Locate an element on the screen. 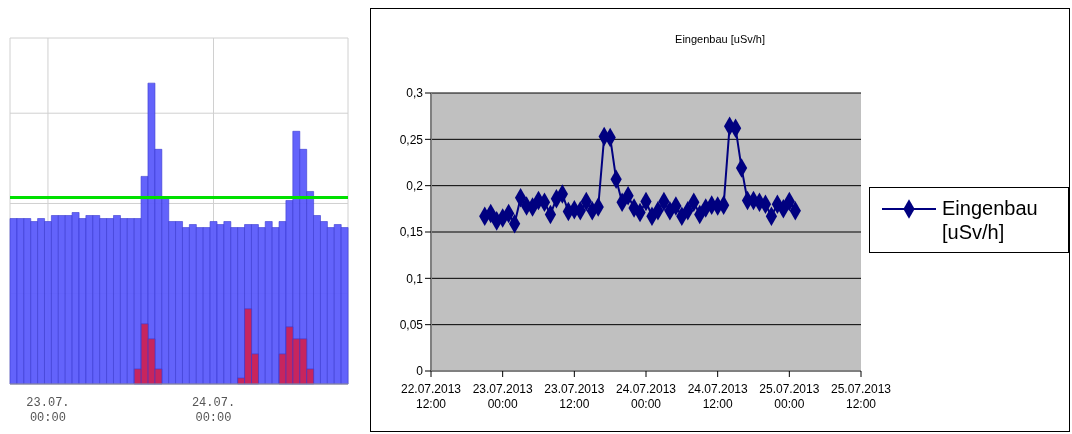 Image resolution: width=1072 pixels, height=434 pixels. y-tick-label: 0,1 is located at coordinates (415, 278).